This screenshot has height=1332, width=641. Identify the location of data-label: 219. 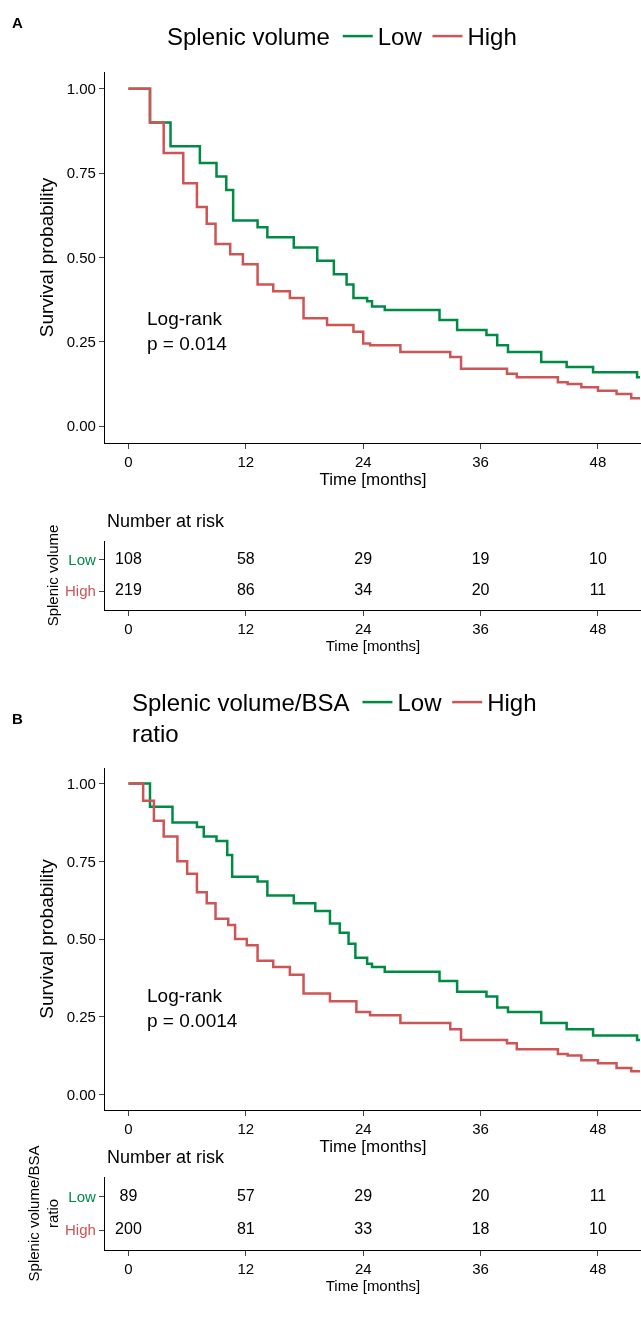
(128, 590).